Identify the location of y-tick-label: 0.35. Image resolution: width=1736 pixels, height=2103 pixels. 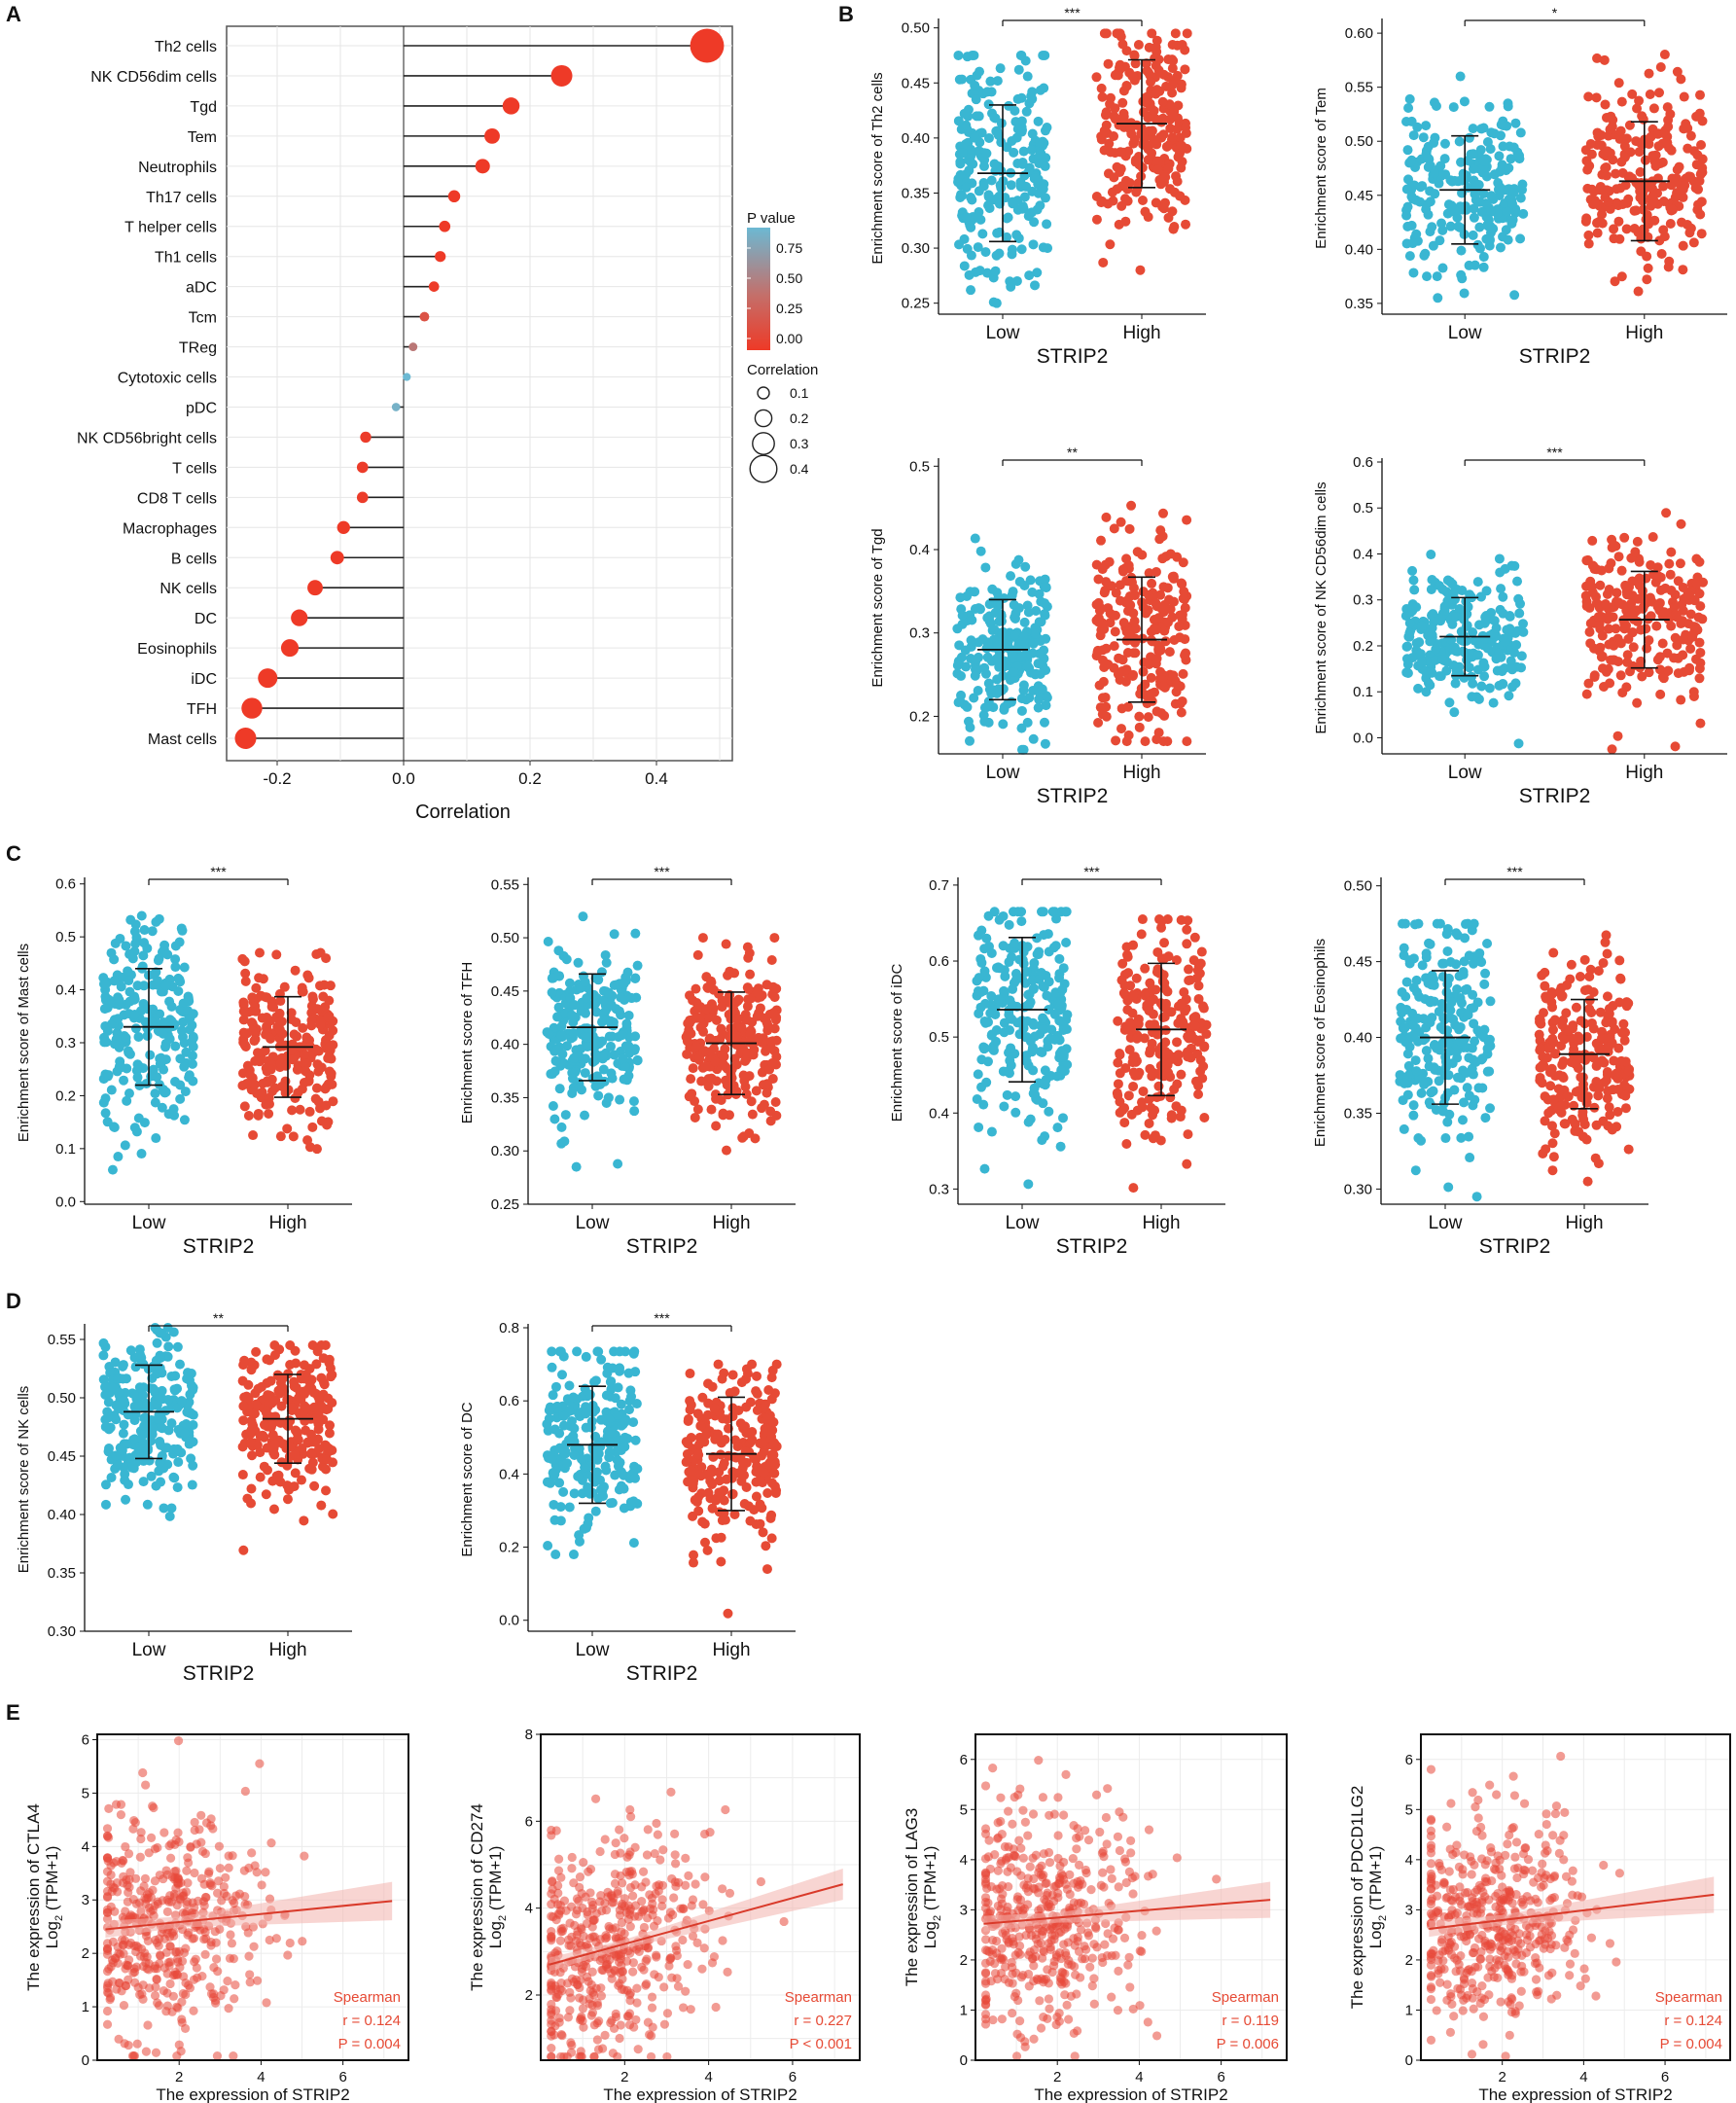
(916, 193).